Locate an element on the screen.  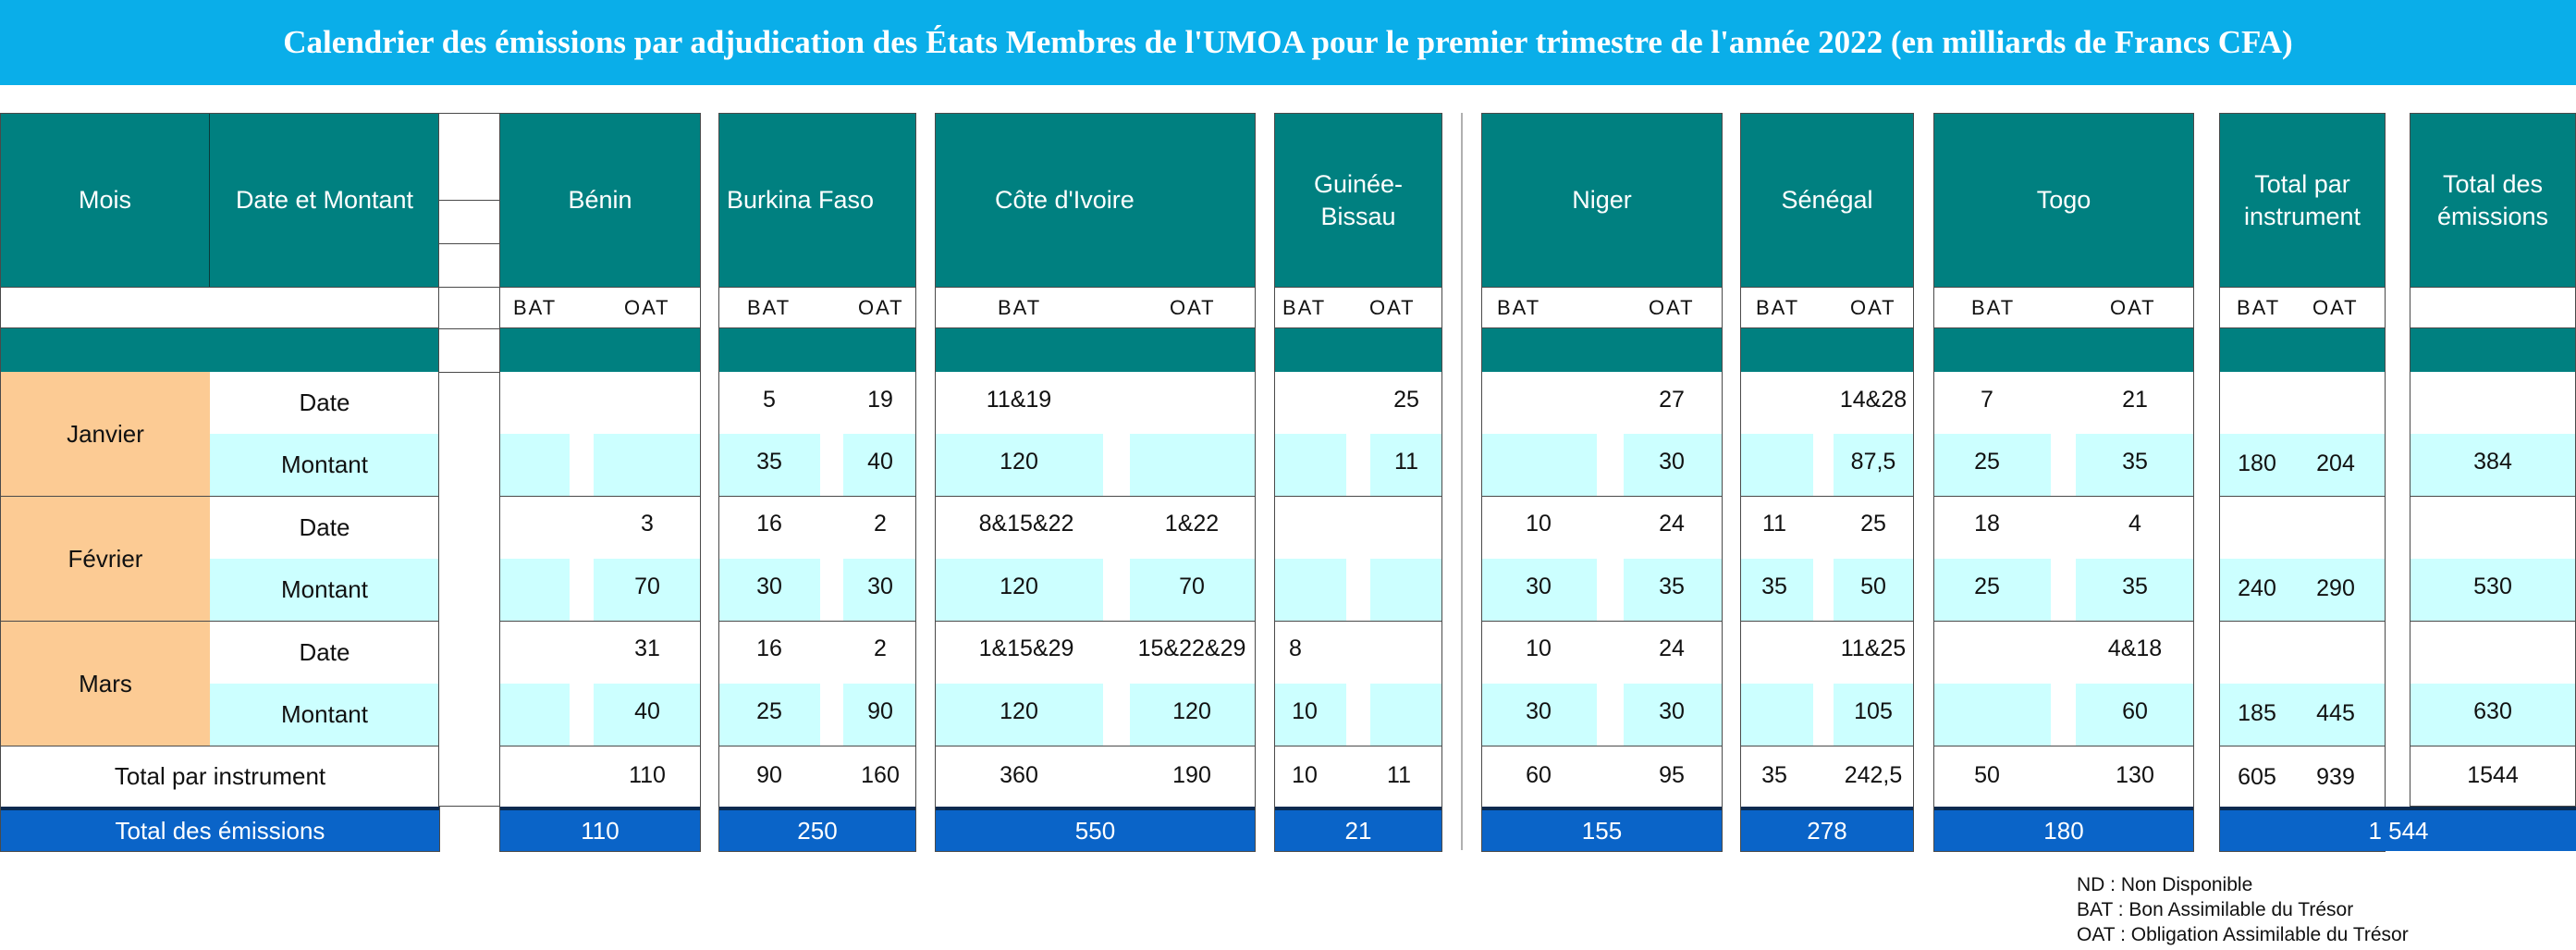
ci-jan-date-bat: 11&19 is located at coordinates (1019, 400).